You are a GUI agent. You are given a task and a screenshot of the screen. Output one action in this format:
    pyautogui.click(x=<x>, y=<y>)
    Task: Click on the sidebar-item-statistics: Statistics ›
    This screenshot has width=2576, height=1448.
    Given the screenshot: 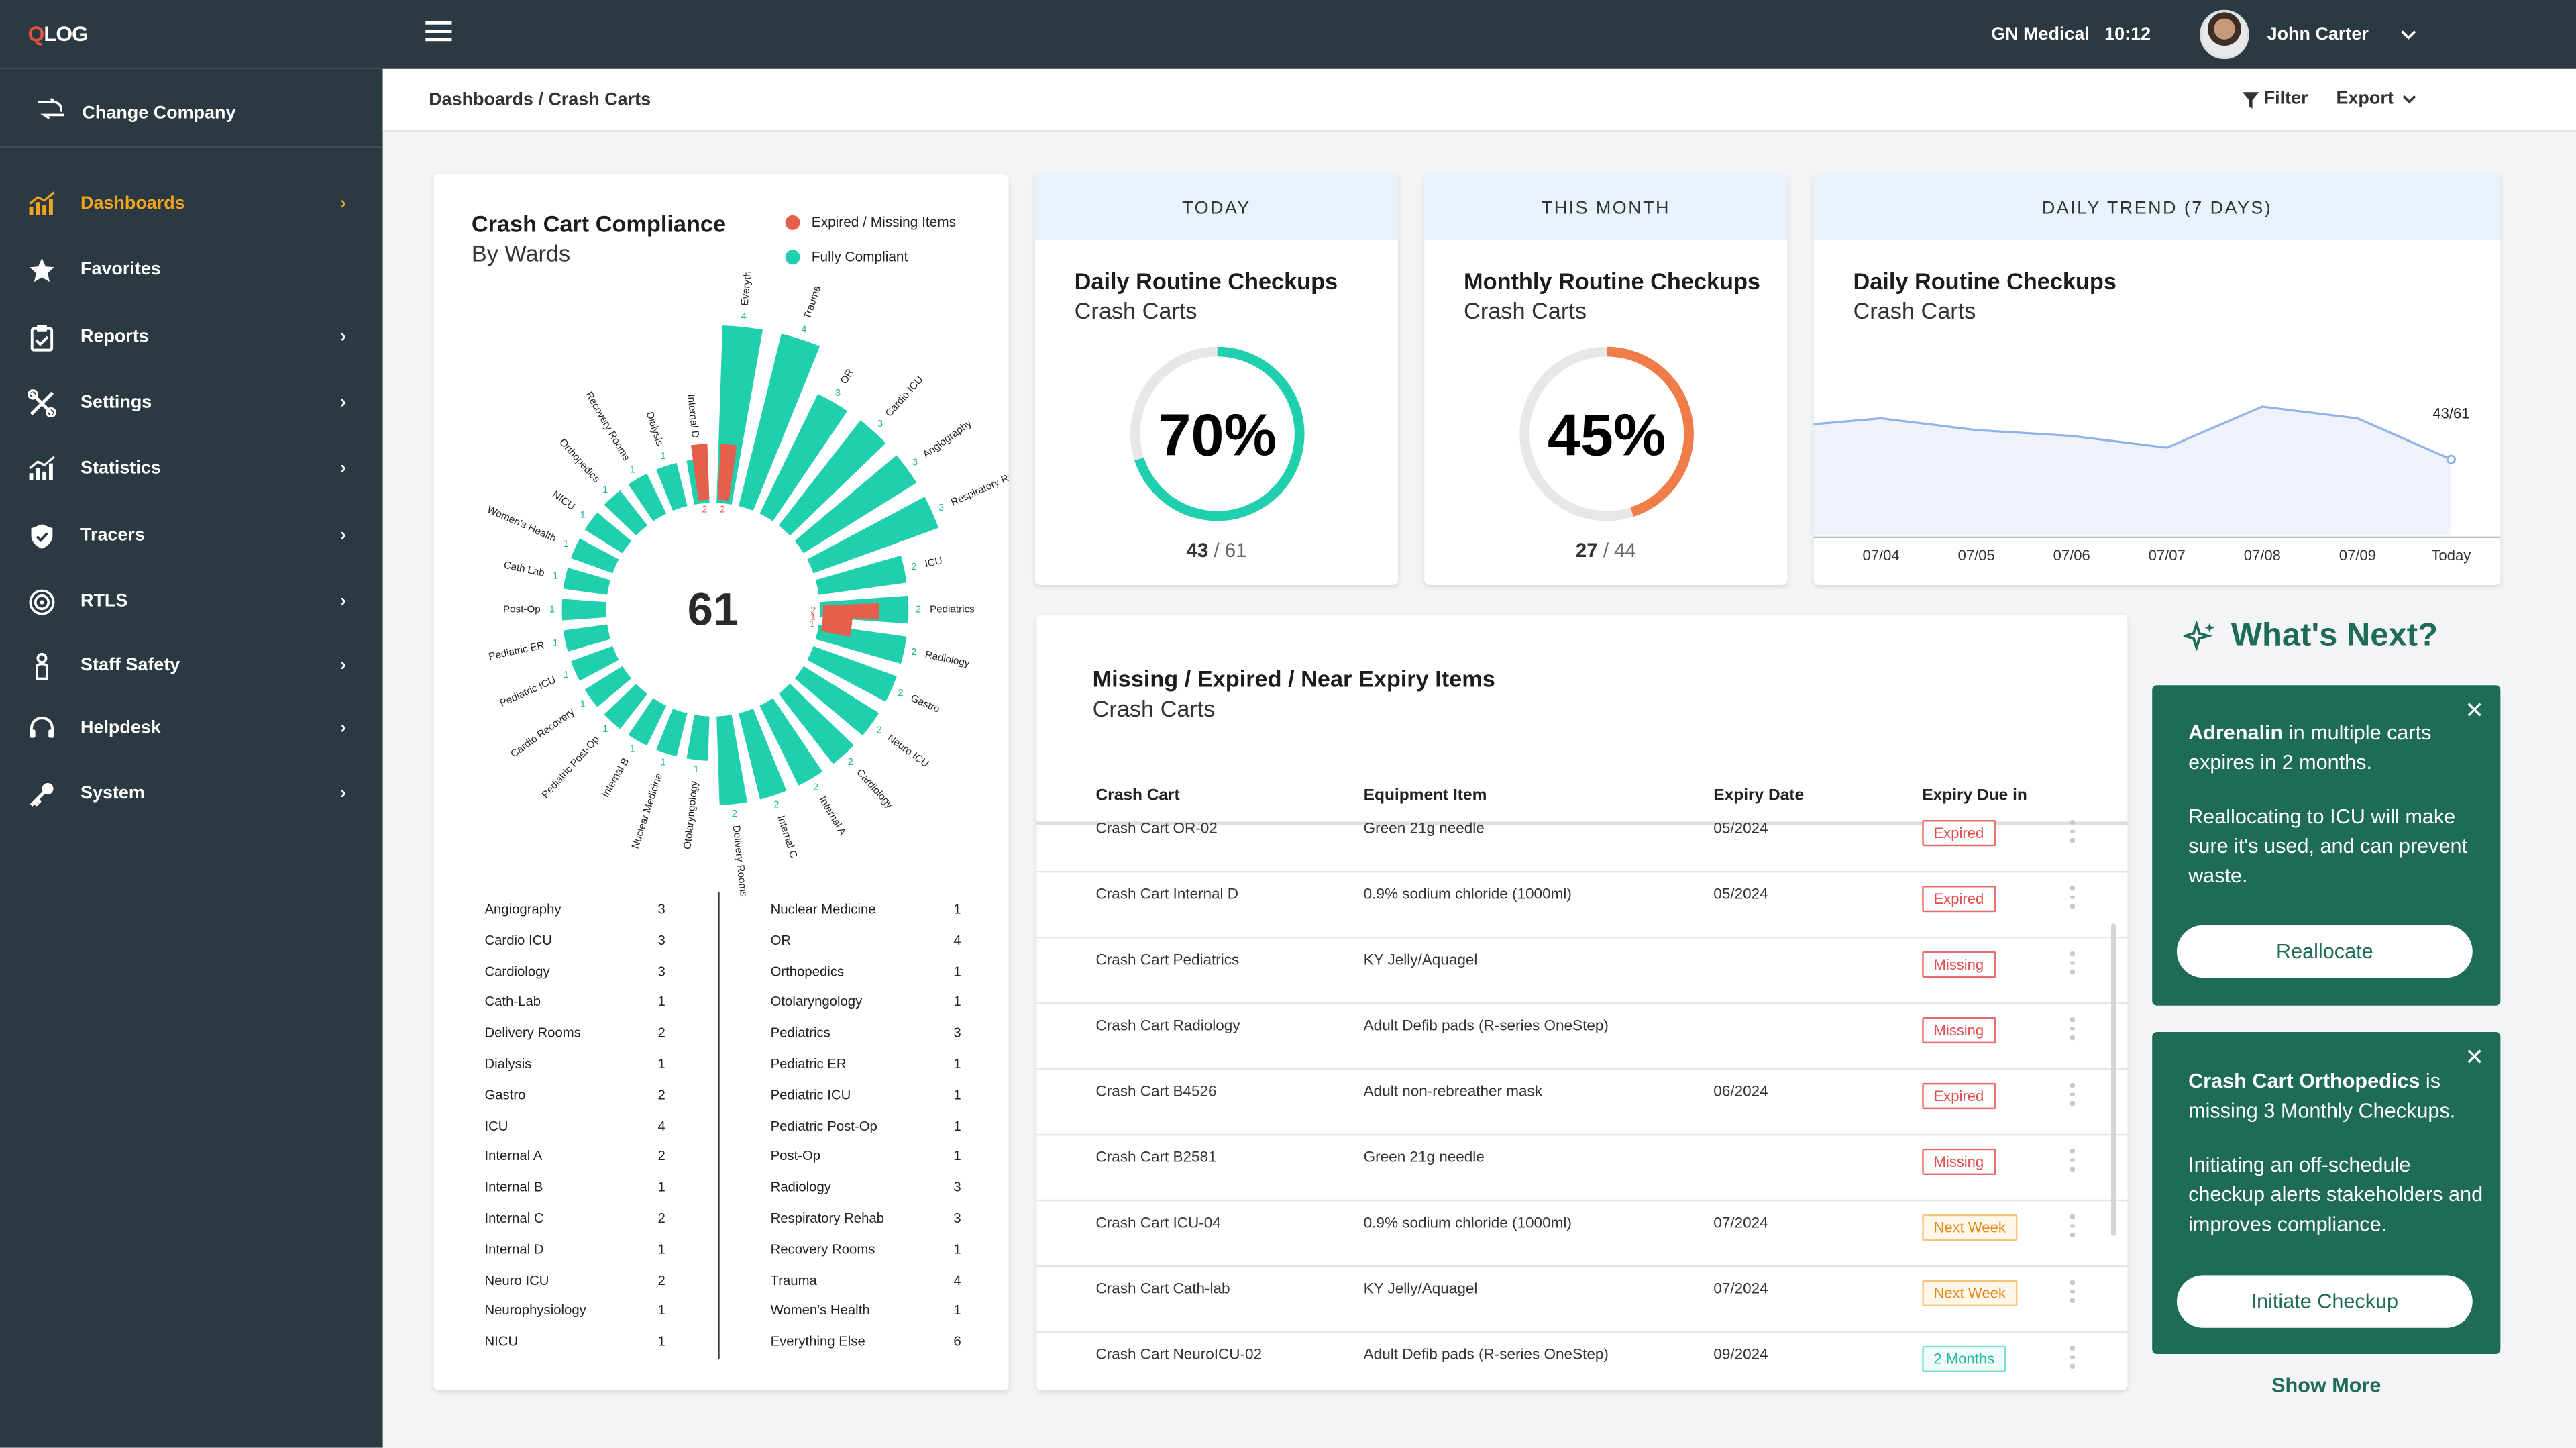 What is the action you would take?
    pyautogui.click(x=191, y=469)
    